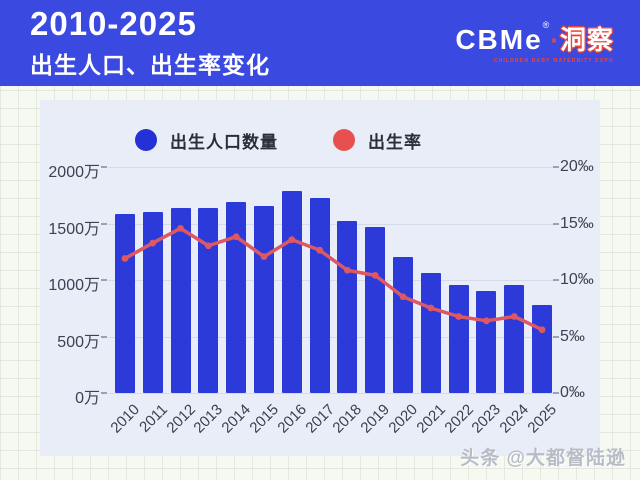 The height and width of the screenshot is (480, 640). Describe the element at coordinates (543, 458) in the screenshot. I see `watermark: 头条 @大都督陆逊` at that location.